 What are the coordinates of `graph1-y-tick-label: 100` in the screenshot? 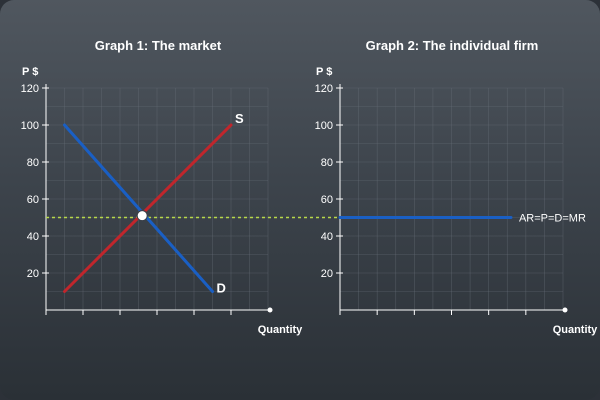 It's located at (30, 126).